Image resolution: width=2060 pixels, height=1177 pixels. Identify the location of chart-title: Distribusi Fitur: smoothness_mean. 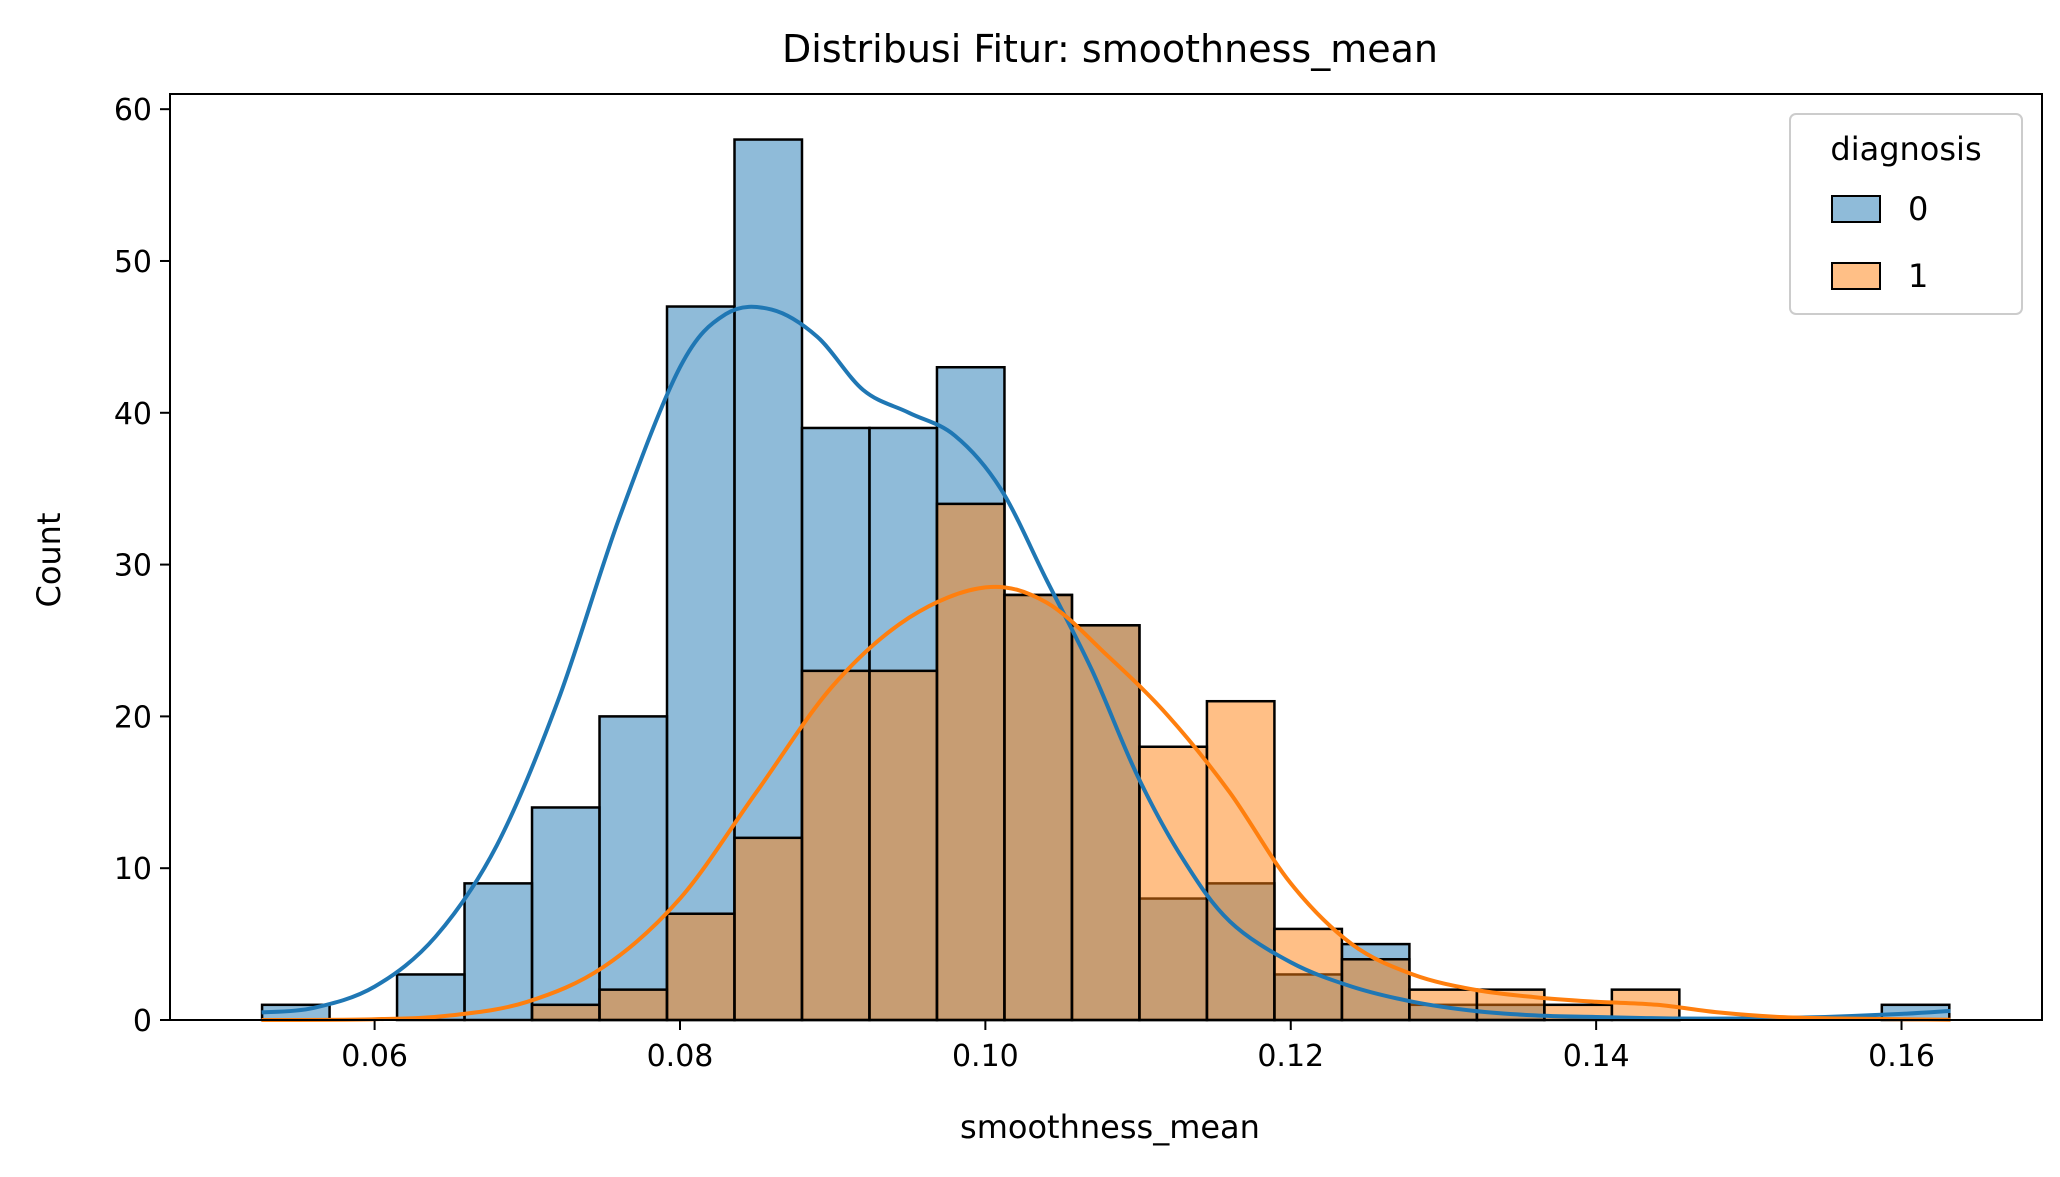
(1110, 49).